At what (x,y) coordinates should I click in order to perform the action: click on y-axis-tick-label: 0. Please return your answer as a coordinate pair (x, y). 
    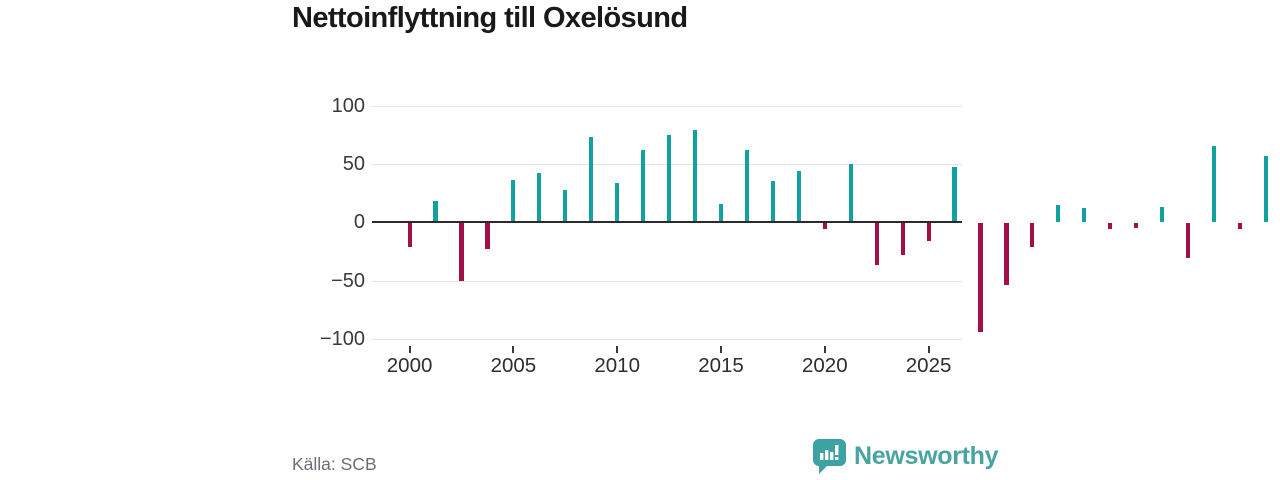
    Looking at the image, I should click on (359, 222).